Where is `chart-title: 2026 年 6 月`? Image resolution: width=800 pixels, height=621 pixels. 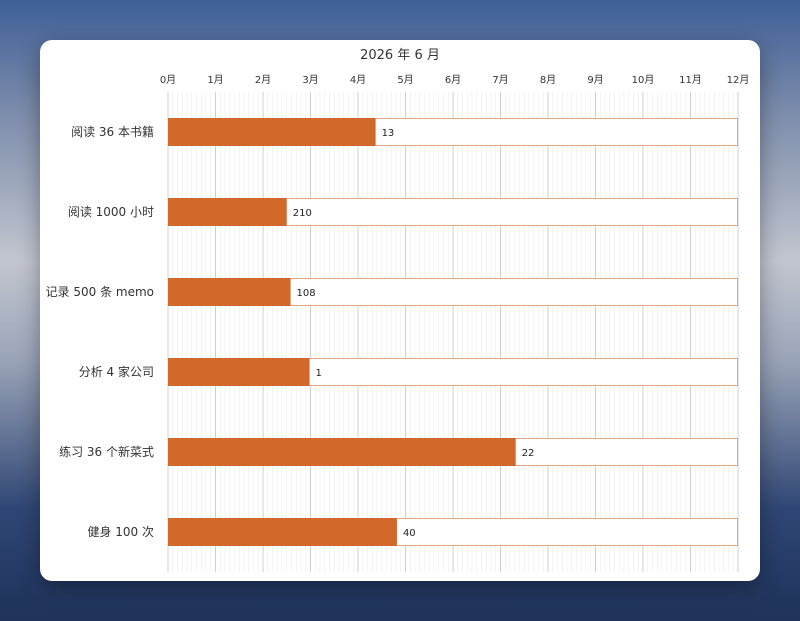
chart-title: 2026 年 6 月 is located at coordinates (400, 55).